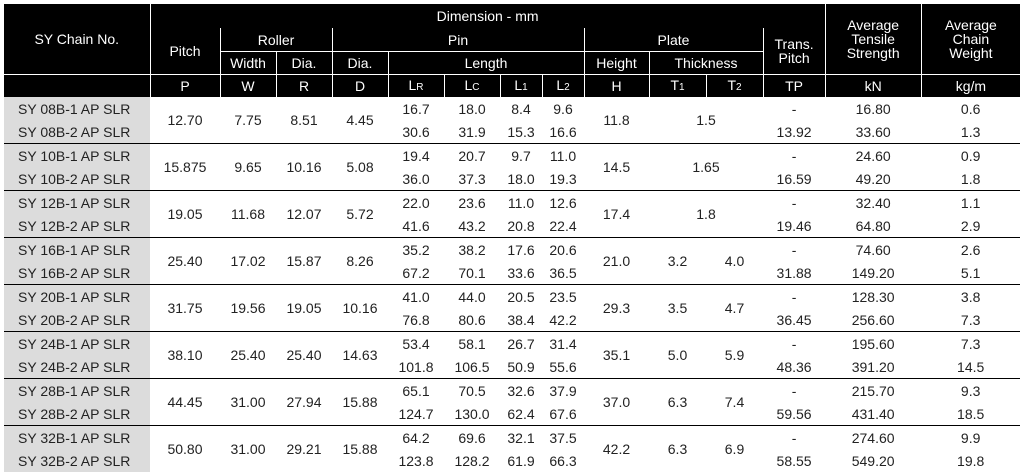  Describe the element at coordinates (304, 214) in the screenshot. I see `roller-dia-cell: 12.07` at that location.